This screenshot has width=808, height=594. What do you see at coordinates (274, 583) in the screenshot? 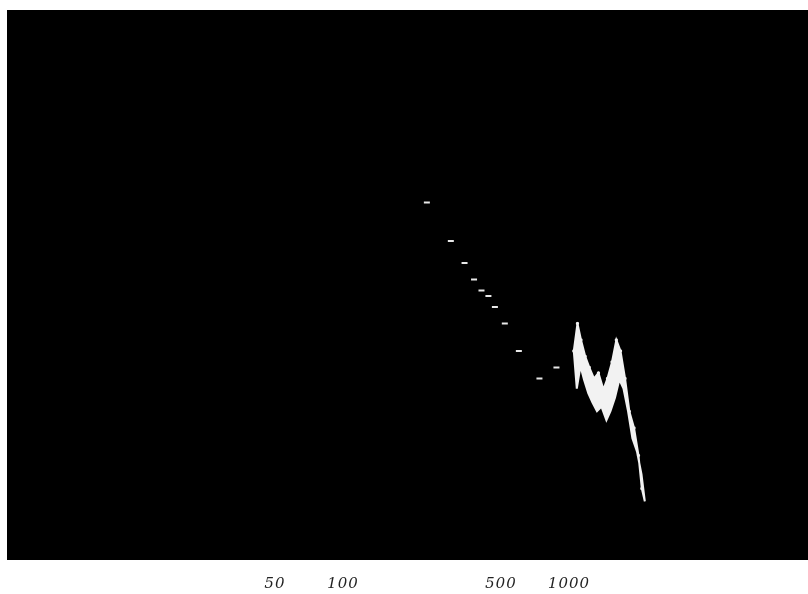
I see `x-tick-label: 50` at bounding box center [274, 583].